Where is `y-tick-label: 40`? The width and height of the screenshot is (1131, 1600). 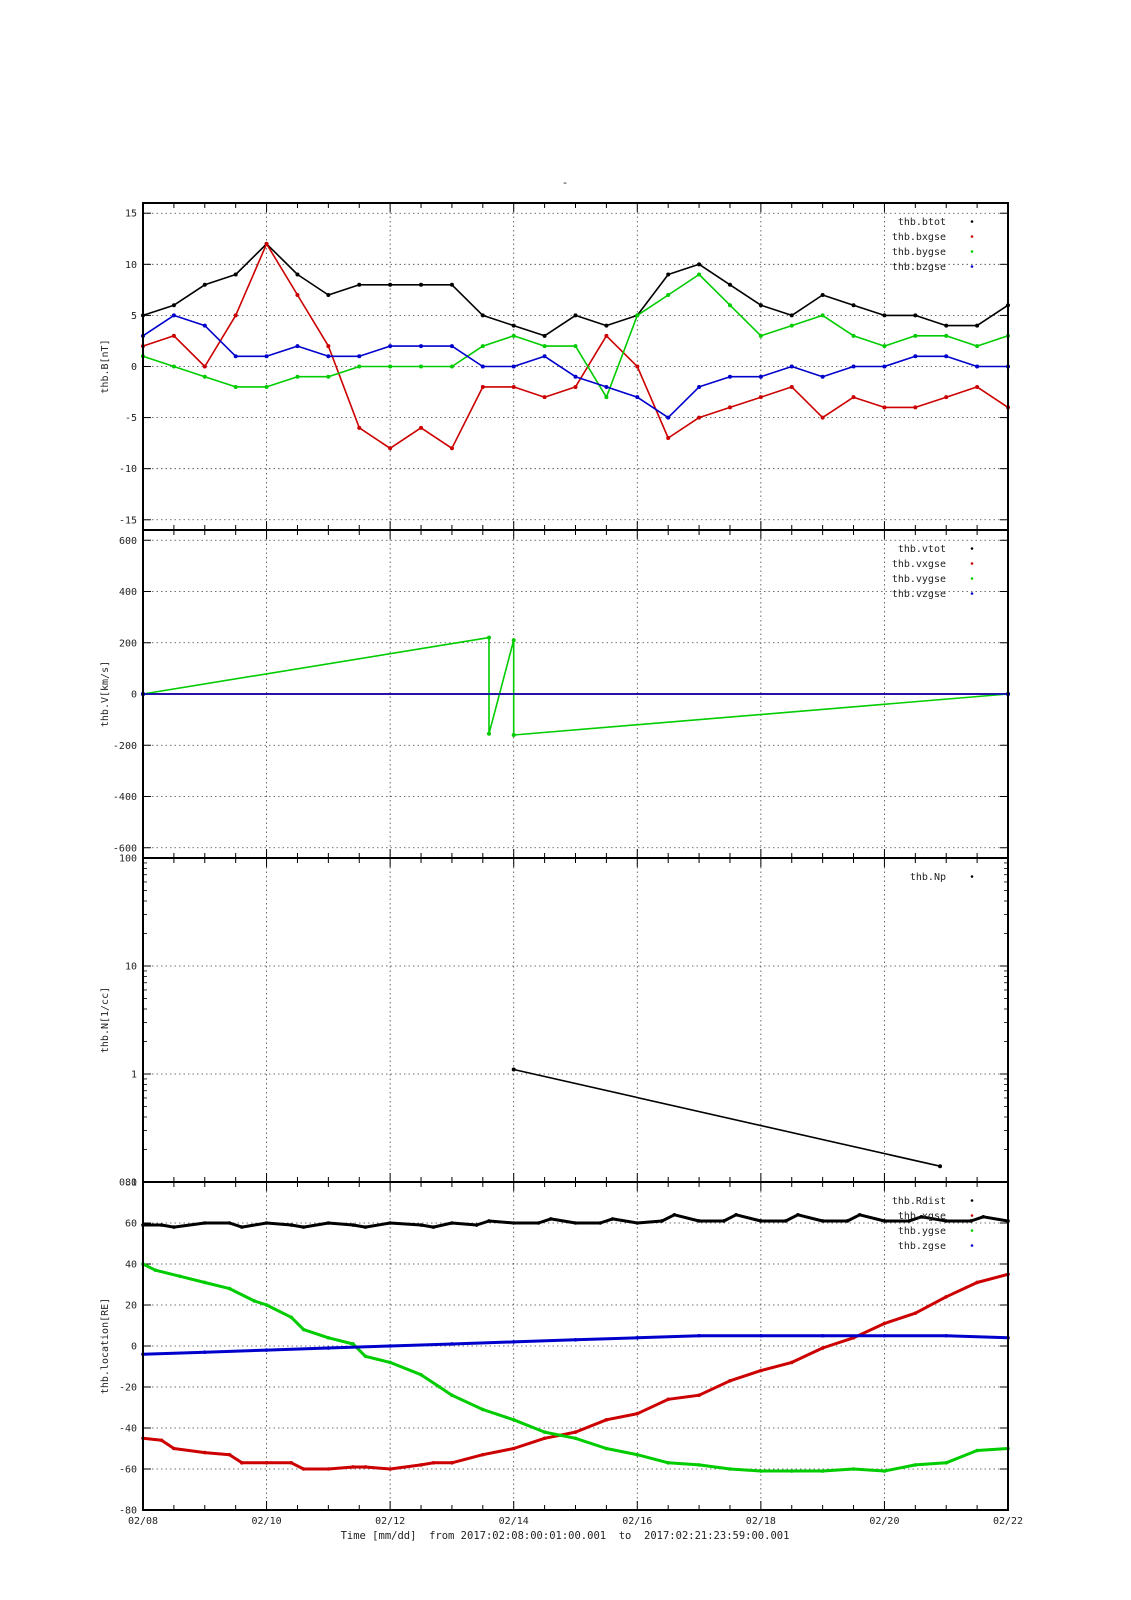 y-tick-label: 40 is located at coordinates (131, 1265).